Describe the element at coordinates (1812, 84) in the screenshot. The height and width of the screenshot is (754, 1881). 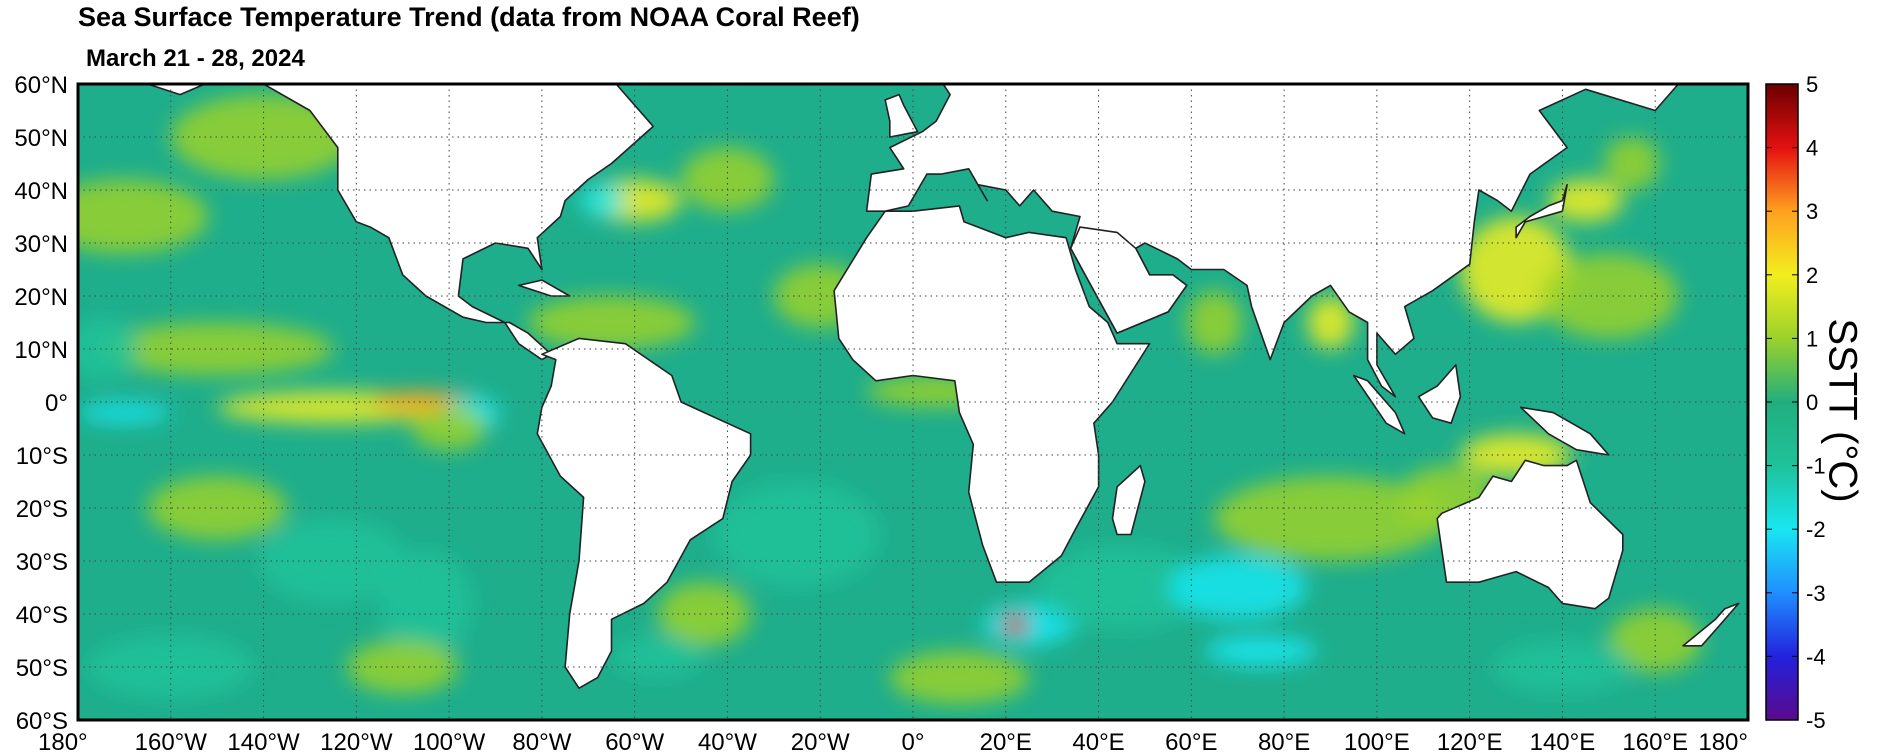
I see `colorbar-tick-label: 5` at that location.